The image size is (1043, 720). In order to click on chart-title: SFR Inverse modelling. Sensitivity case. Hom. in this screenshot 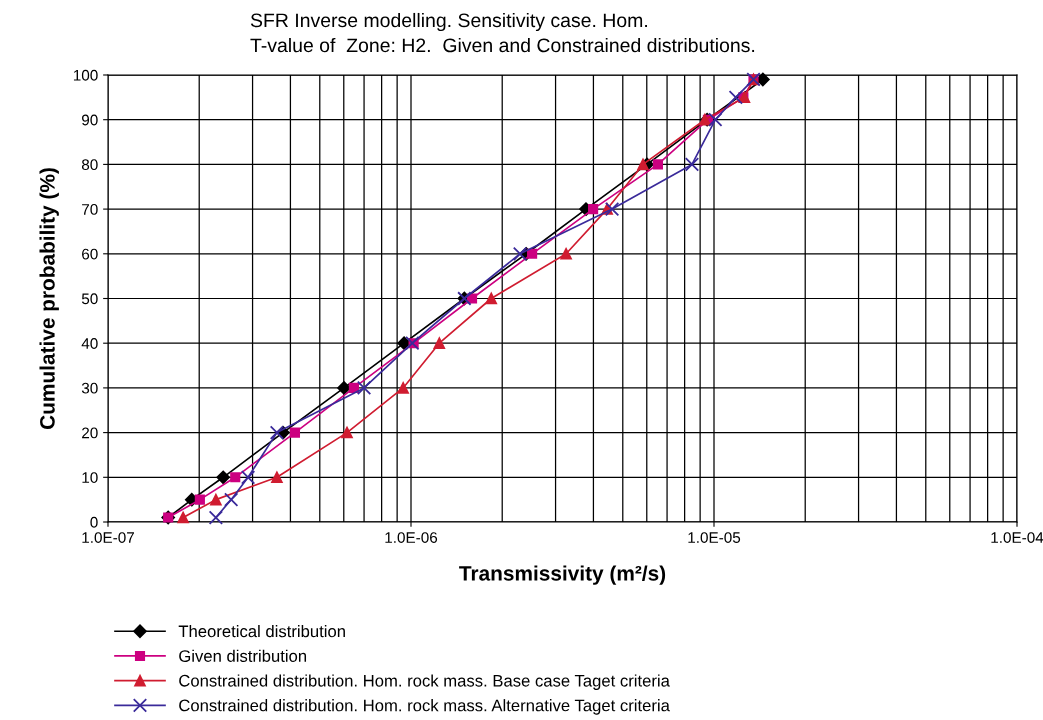, I will do `click(448, 22)`.